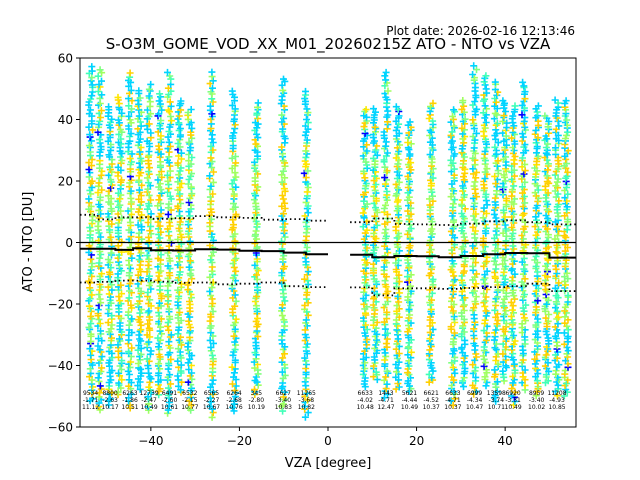 The height and width of the screenshot is (480, 640). What do you see at coordinates (557, 400) in the screenshot?
I see `bin-mean-label: -4.93` at bounding box center [557, 400].